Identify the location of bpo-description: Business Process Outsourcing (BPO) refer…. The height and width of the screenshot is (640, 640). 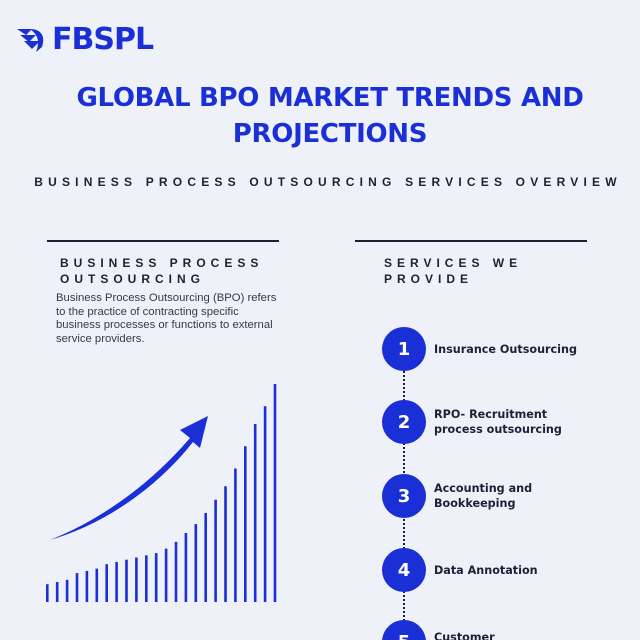
(166, 318).